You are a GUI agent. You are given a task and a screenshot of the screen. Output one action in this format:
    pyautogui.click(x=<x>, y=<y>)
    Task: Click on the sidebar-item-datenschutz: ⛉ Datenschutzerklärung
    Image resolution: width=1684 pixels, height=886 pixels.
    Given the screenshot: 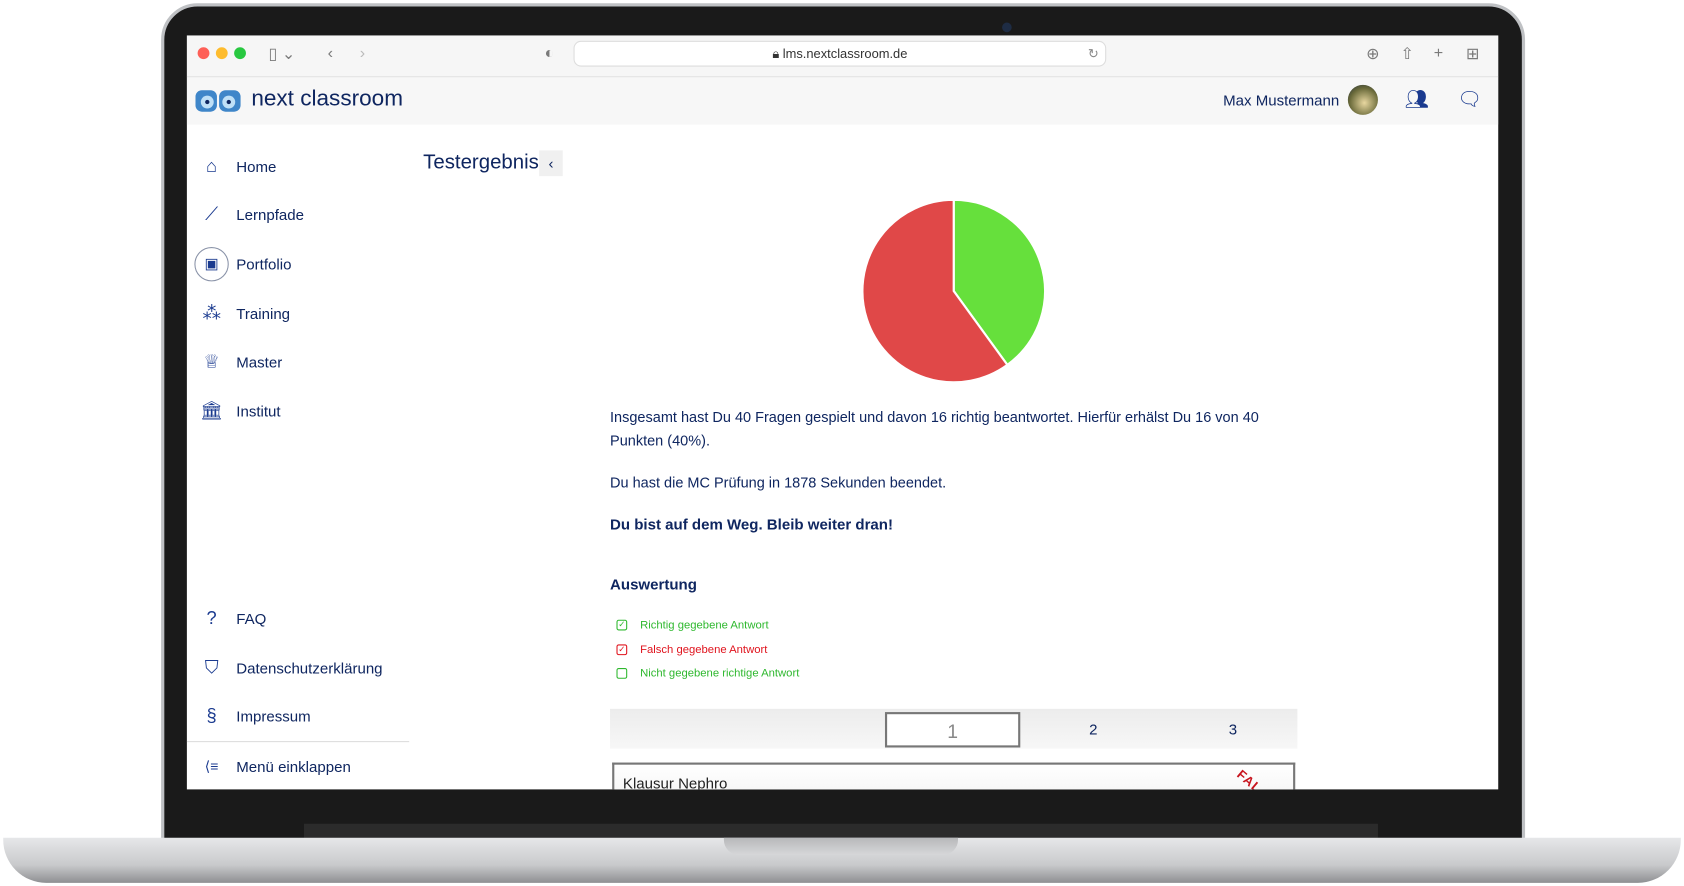 What is the action you would take?
    pyautogui.click(x=300, y=668)
    